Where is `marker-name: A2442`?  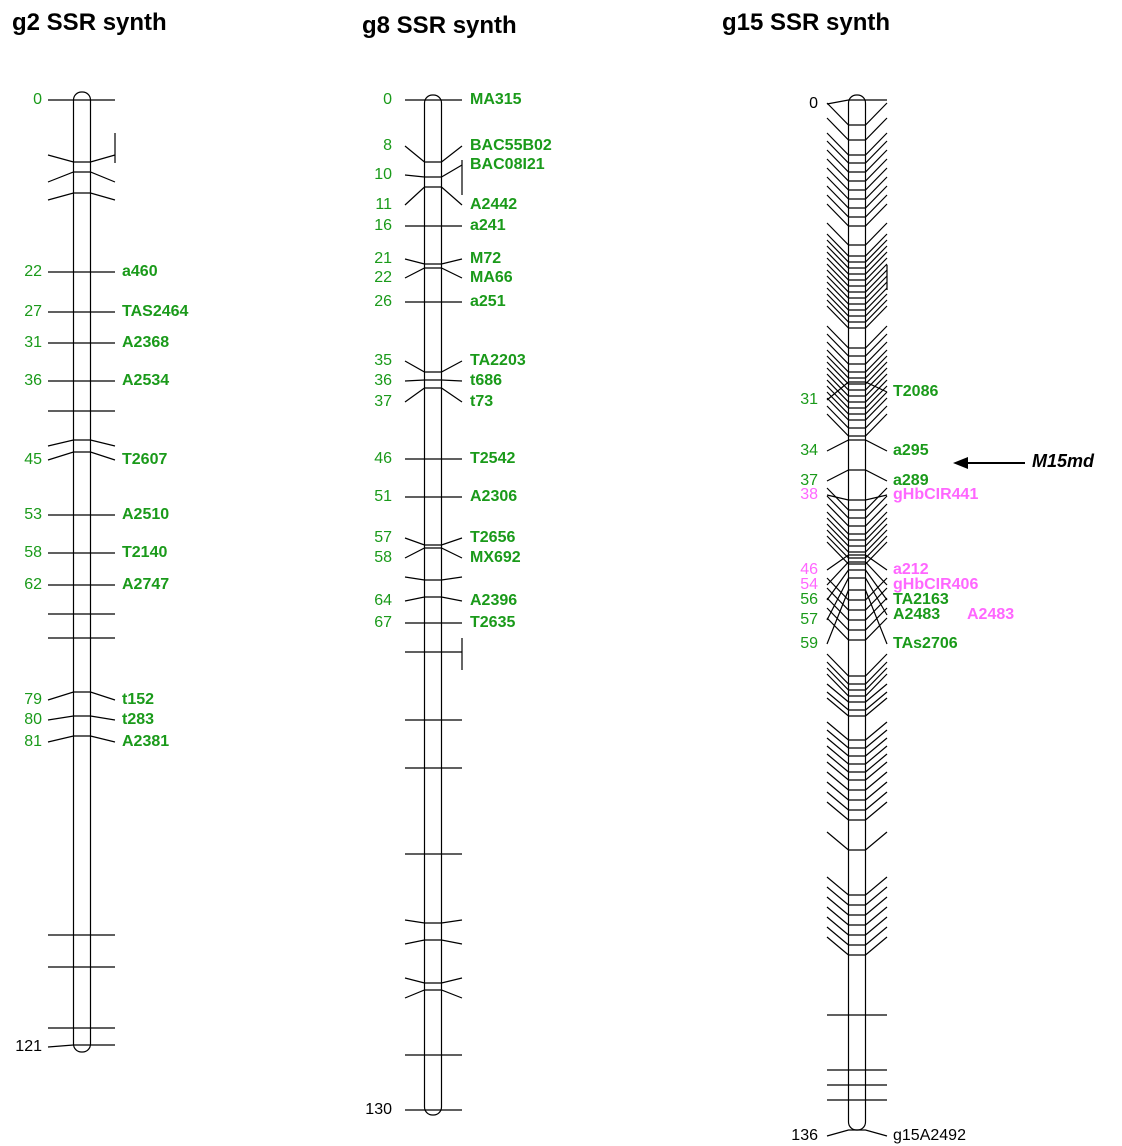 marker-name: A2442 is located at coordinates (493, 204).